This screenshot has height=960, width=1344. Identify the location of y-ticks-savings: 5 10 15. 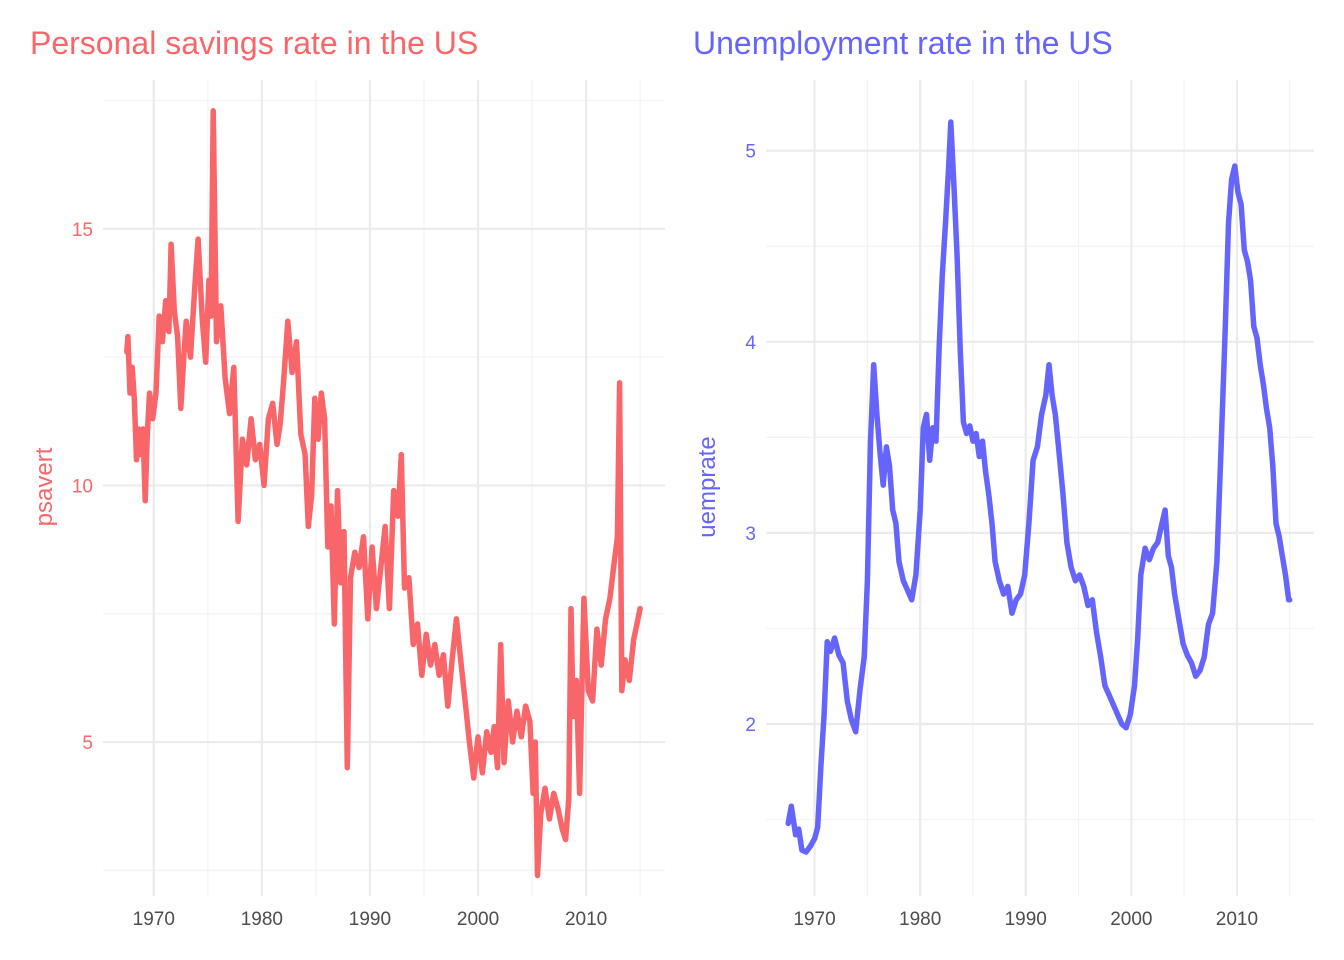
(82, 487).